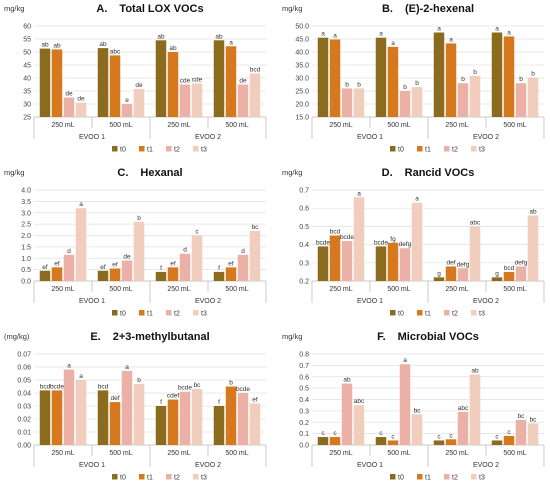  Describe the element at coordinates (26, 191) in the screenshot. I see `y-tick-label: 4.0` at that location.